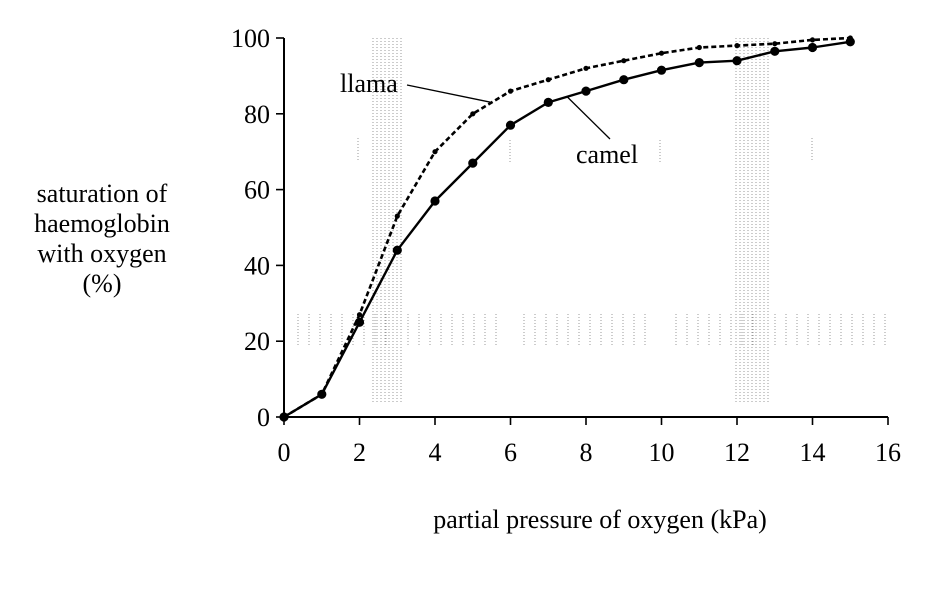 The image size is (950, 604). I want to click on y-tick-label: 40, so click(257, 265).